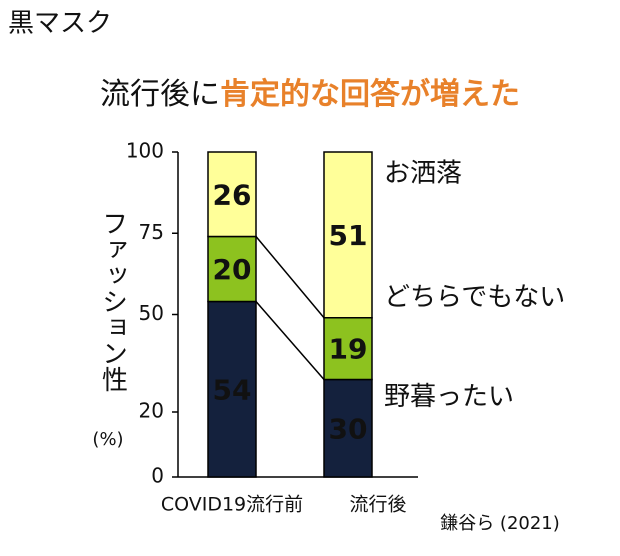  What do you see at coordinates (423, 174) in the screenshot?
I see `legend-label: お洒落` at bounding box center [423, 174].